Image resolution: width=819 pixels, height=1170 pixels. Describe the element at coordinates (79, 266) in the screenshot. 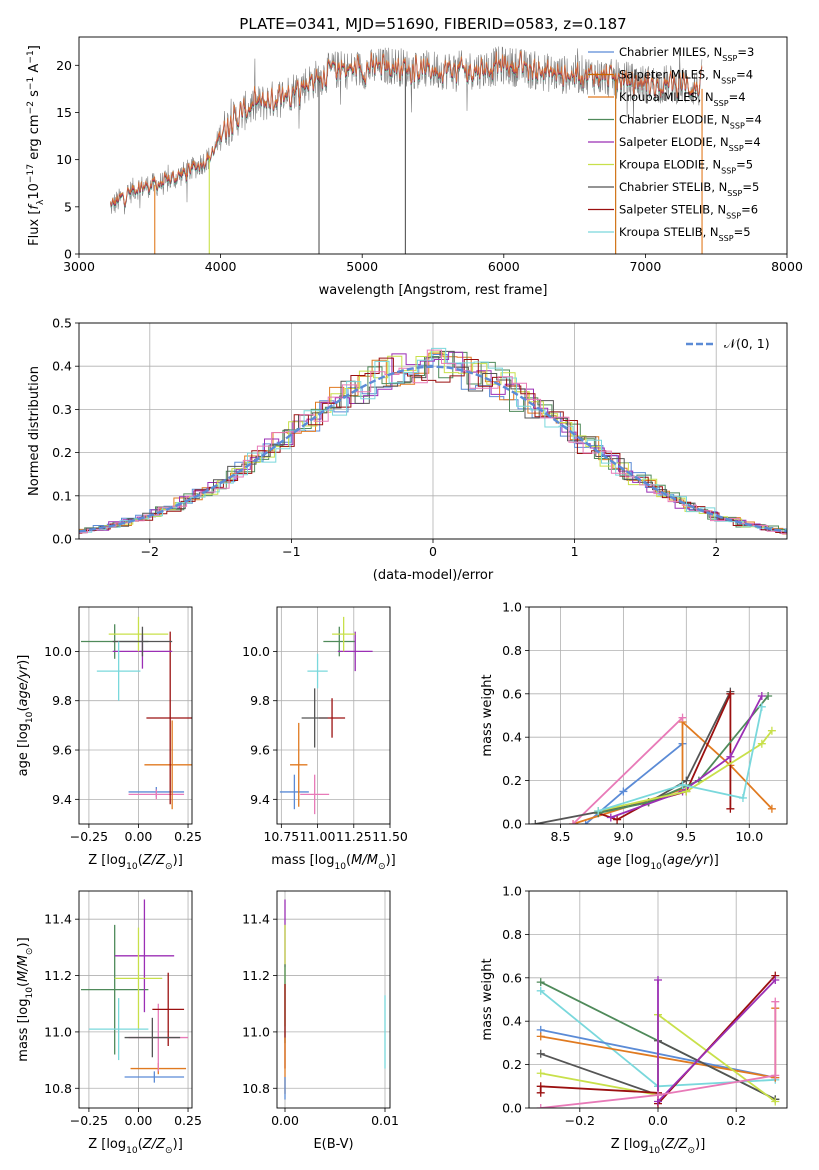

I see `x-tick-label: 3000` at that location.